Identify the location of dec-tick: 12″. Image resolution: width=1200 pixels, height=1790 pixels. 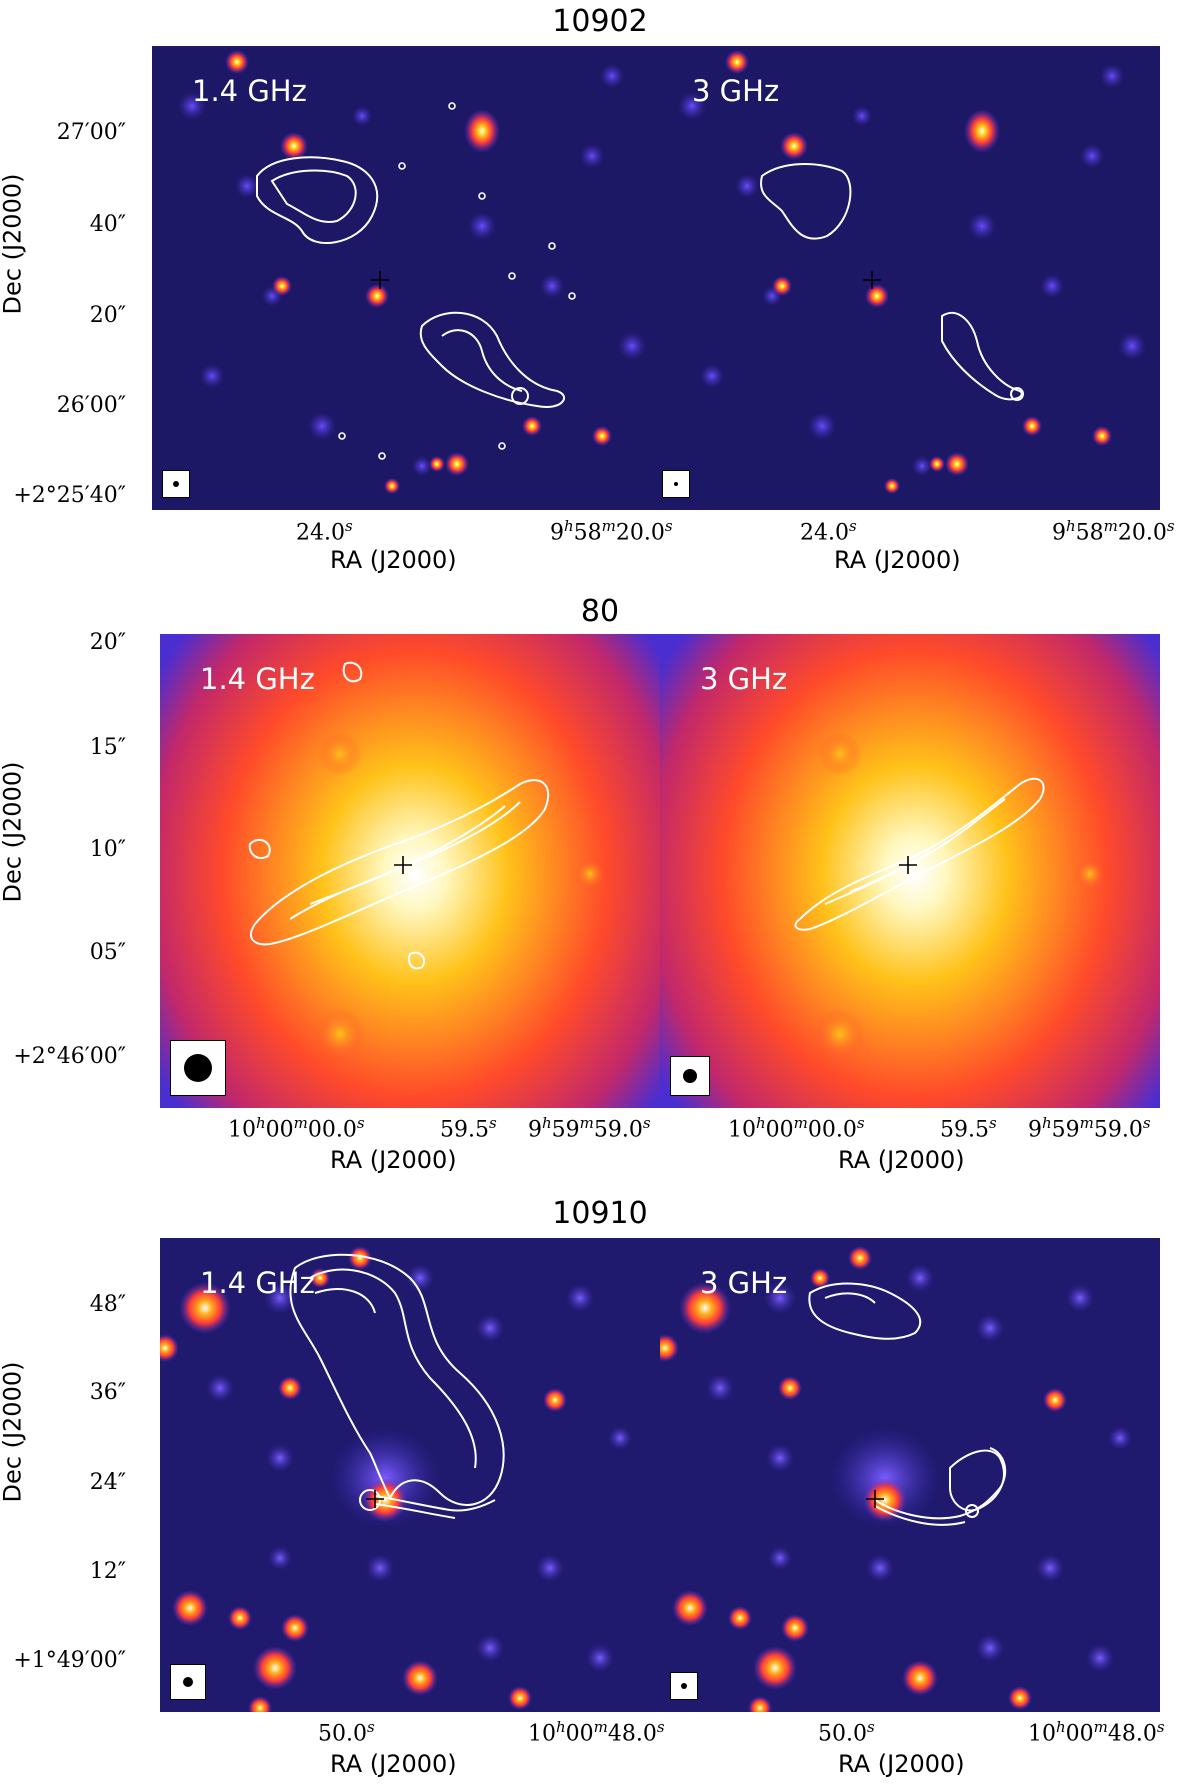
(107, 1571).